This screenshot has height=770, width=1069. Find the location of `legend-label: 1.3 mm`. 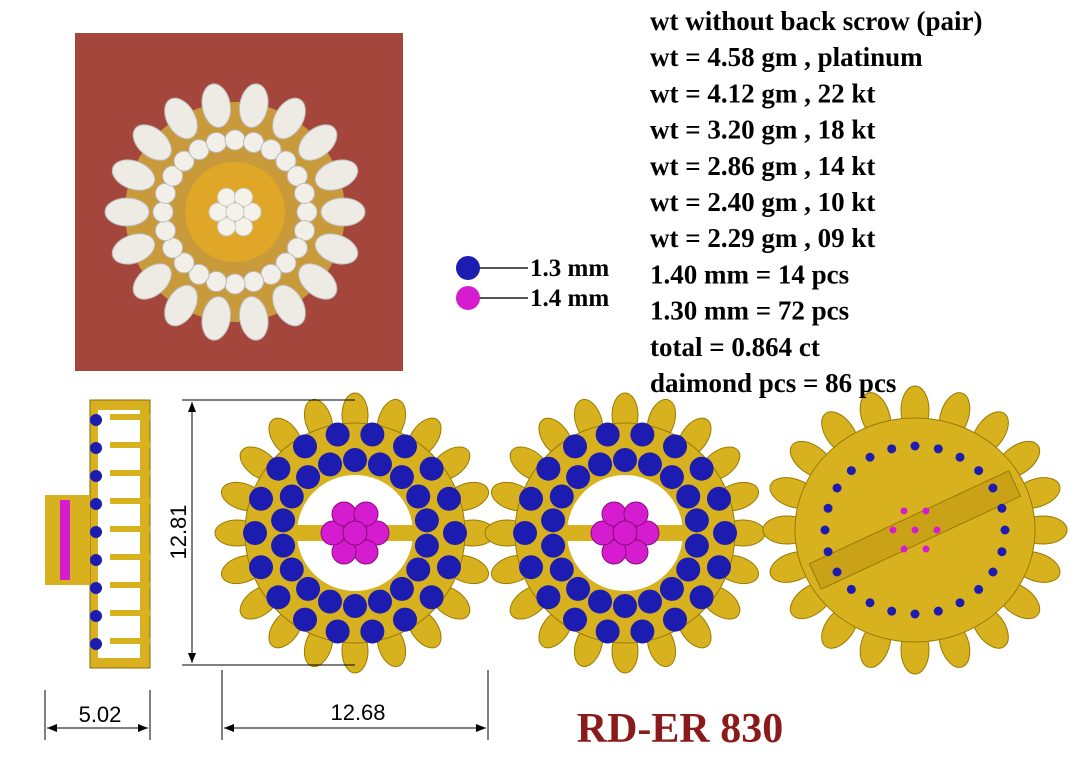

legend-label: 1.3 mm is located at coordinates (569, 268).